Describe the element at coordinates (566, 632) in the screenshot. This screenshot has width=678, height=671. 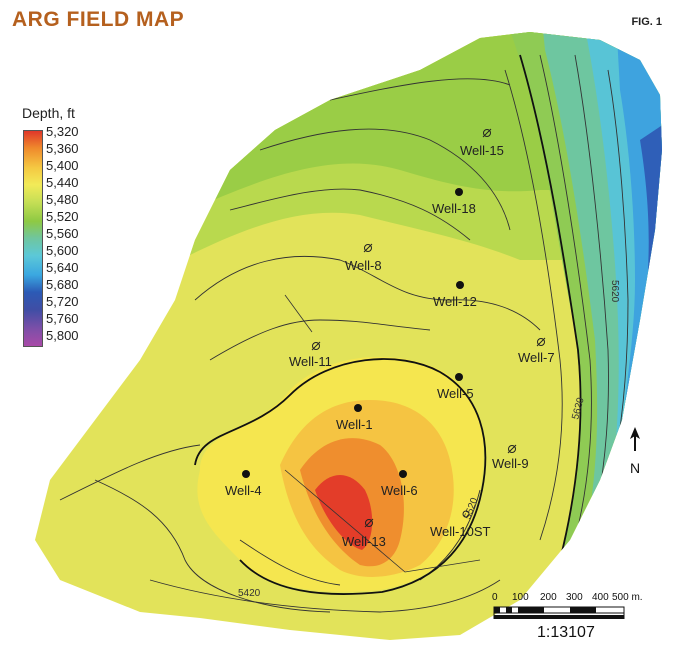
I see `scale-ratio: 1:13107` at that location.